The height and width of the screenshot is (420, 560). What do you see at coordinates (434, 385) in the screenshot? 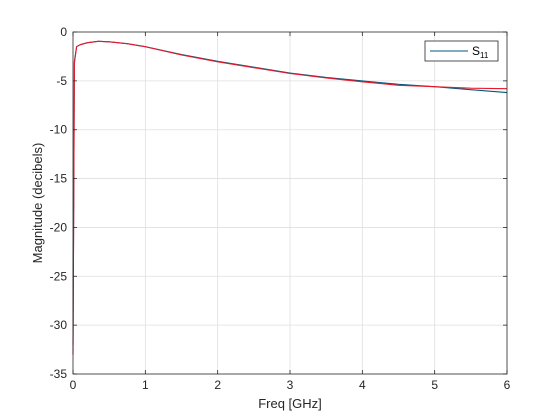
I see `x-tick-label: 5` at bounding box center [434, 385].